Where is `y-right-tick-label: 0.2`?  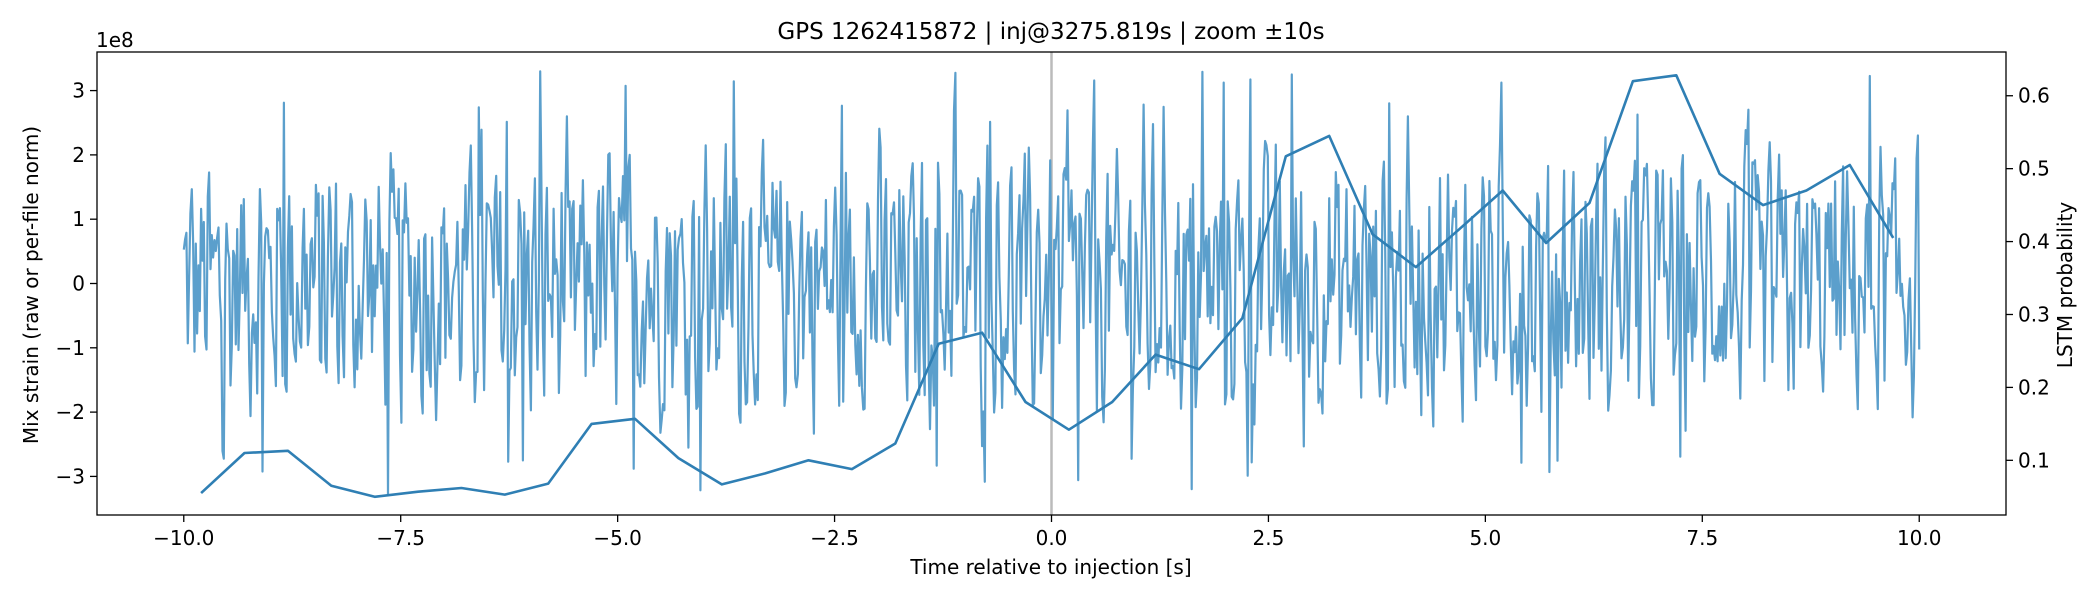 y-right-tick-label: 0.2 is located at coordinates (2034, 387).